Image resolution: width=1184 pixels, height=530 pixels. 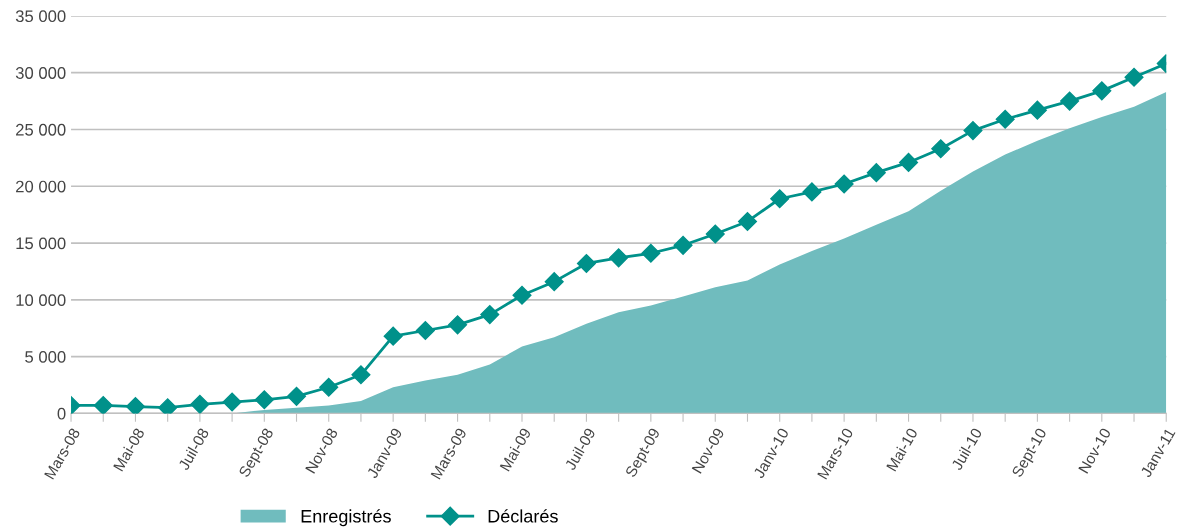 I want to click on y-tick-label: 10 000, so click(x=41, y=300).